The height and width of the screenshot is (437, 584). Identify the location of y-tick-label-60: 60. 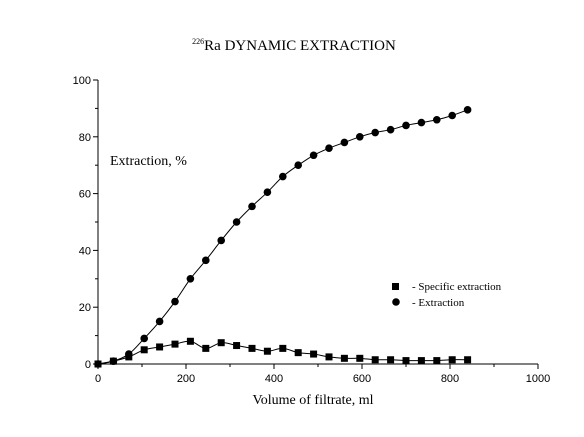
(85, 195).